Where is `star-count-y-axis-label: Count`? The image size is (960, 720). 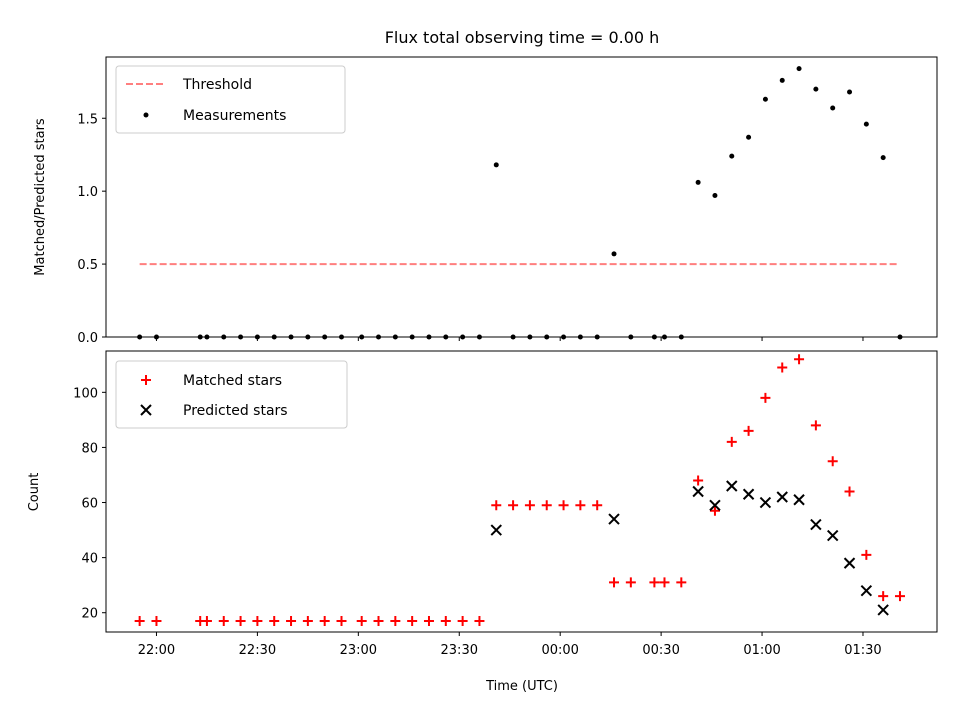
star-count-y-axis-label: Count is located at coordinates (34, 492).